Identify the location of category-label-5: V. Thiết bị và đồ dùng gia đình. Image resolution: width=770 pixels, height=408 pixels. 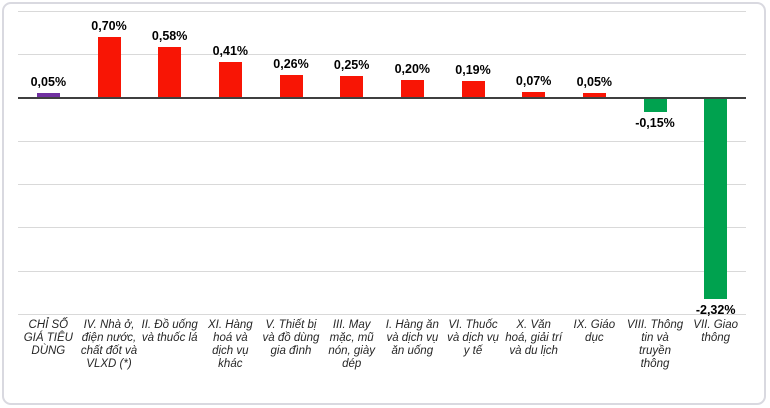
(291, 338).